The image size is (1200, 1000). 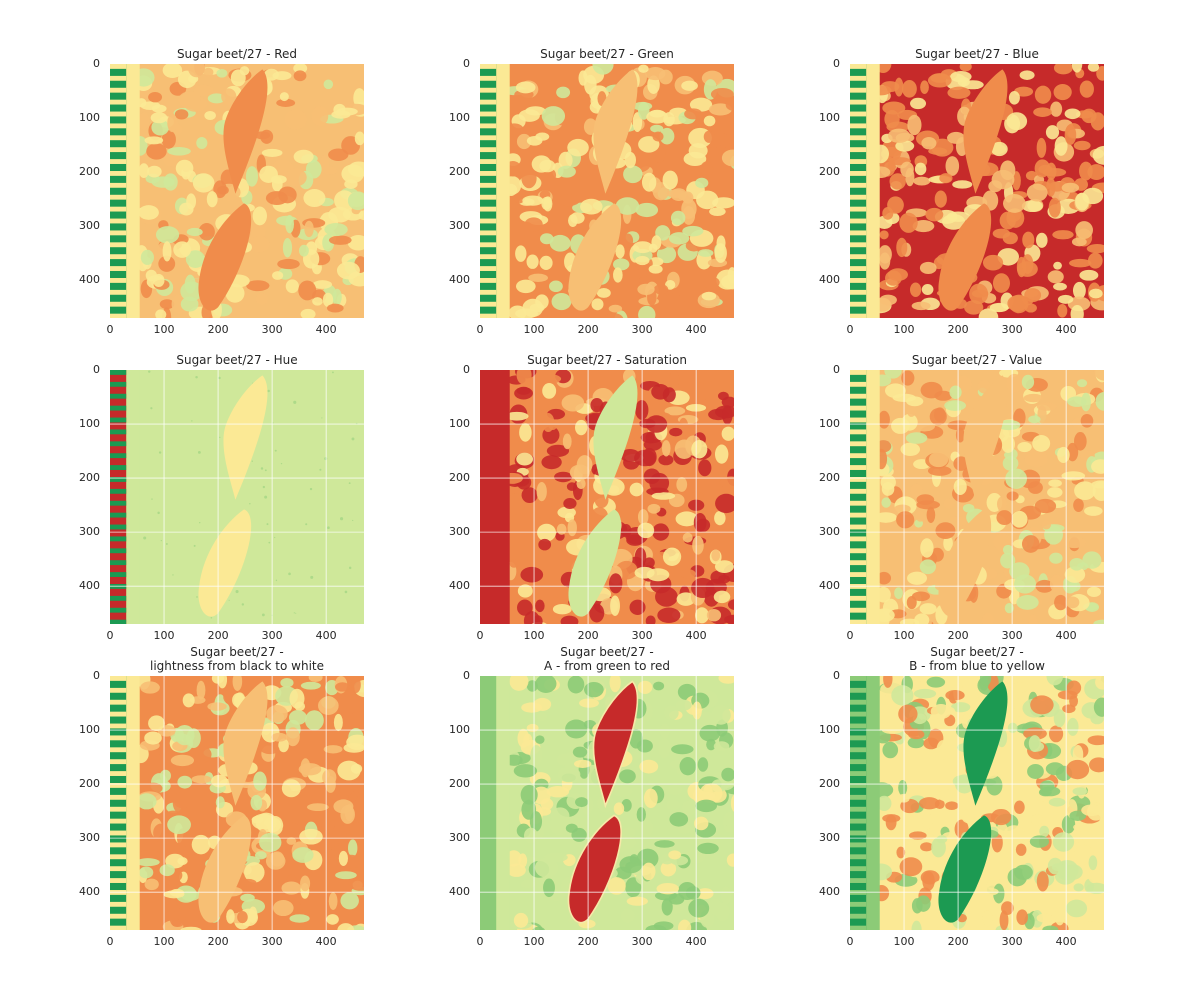 I want to click on subplot-title: Sugar beet/27 - A - from green to red, so click(x=607, y=659).